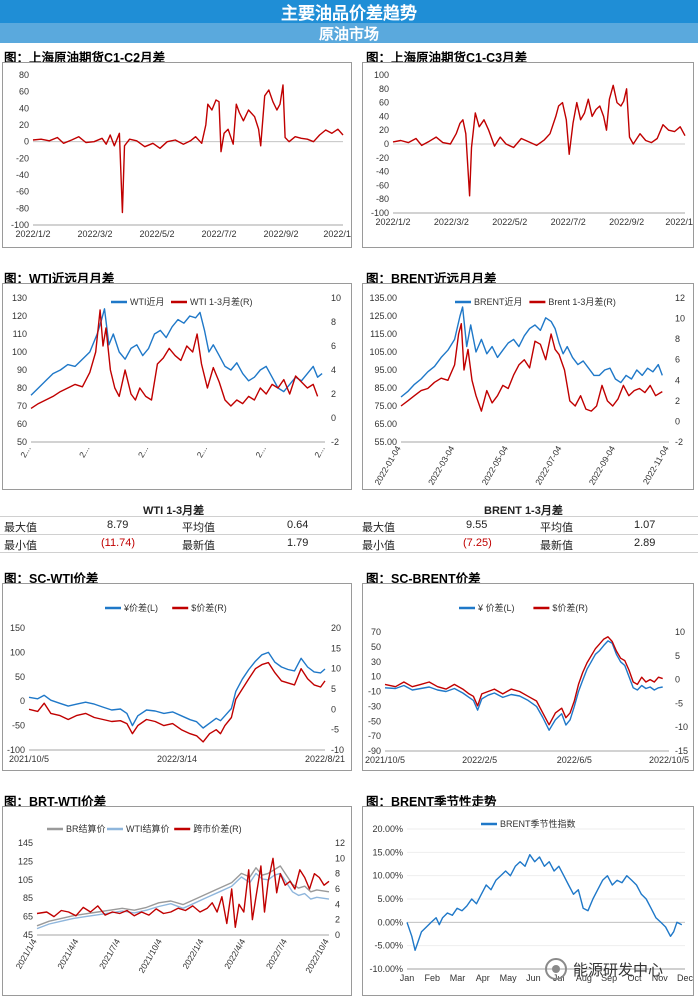  What do you see at coordinates (374, 692) in the screenshot?
I see `y-tick-label: -10` at bounding box center [374, 692].